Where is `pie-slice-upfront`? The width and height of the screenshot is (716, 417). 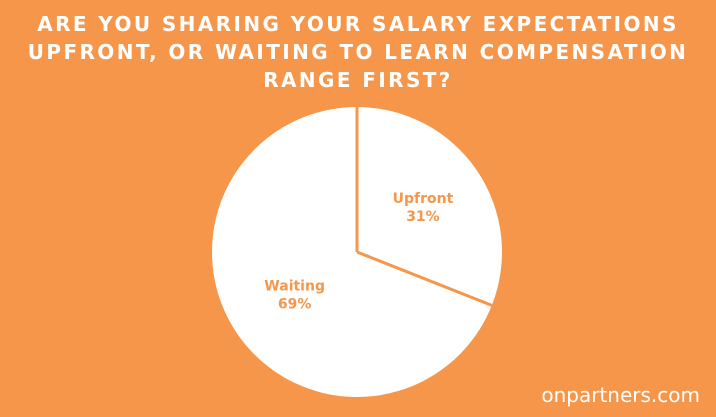
pie-slice-upfront is located at coordinates (429, 206).